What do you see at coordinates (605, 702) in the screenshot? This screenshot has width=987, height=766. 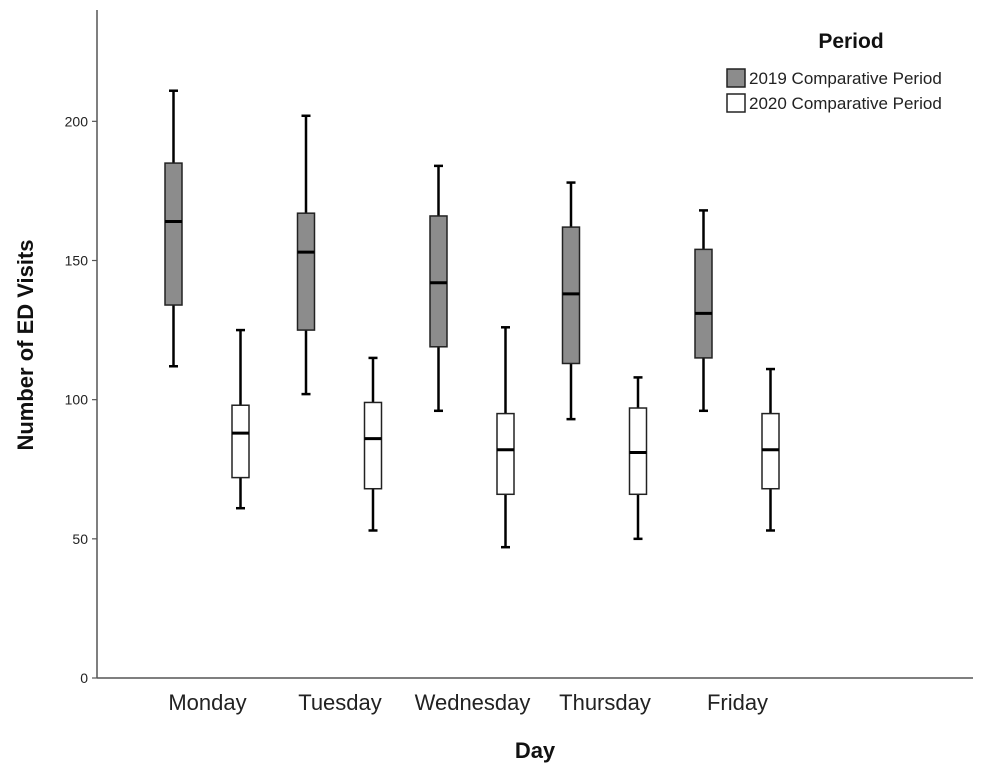 I see `x-tick-label: Thursday` at bounding box center [605, 702].